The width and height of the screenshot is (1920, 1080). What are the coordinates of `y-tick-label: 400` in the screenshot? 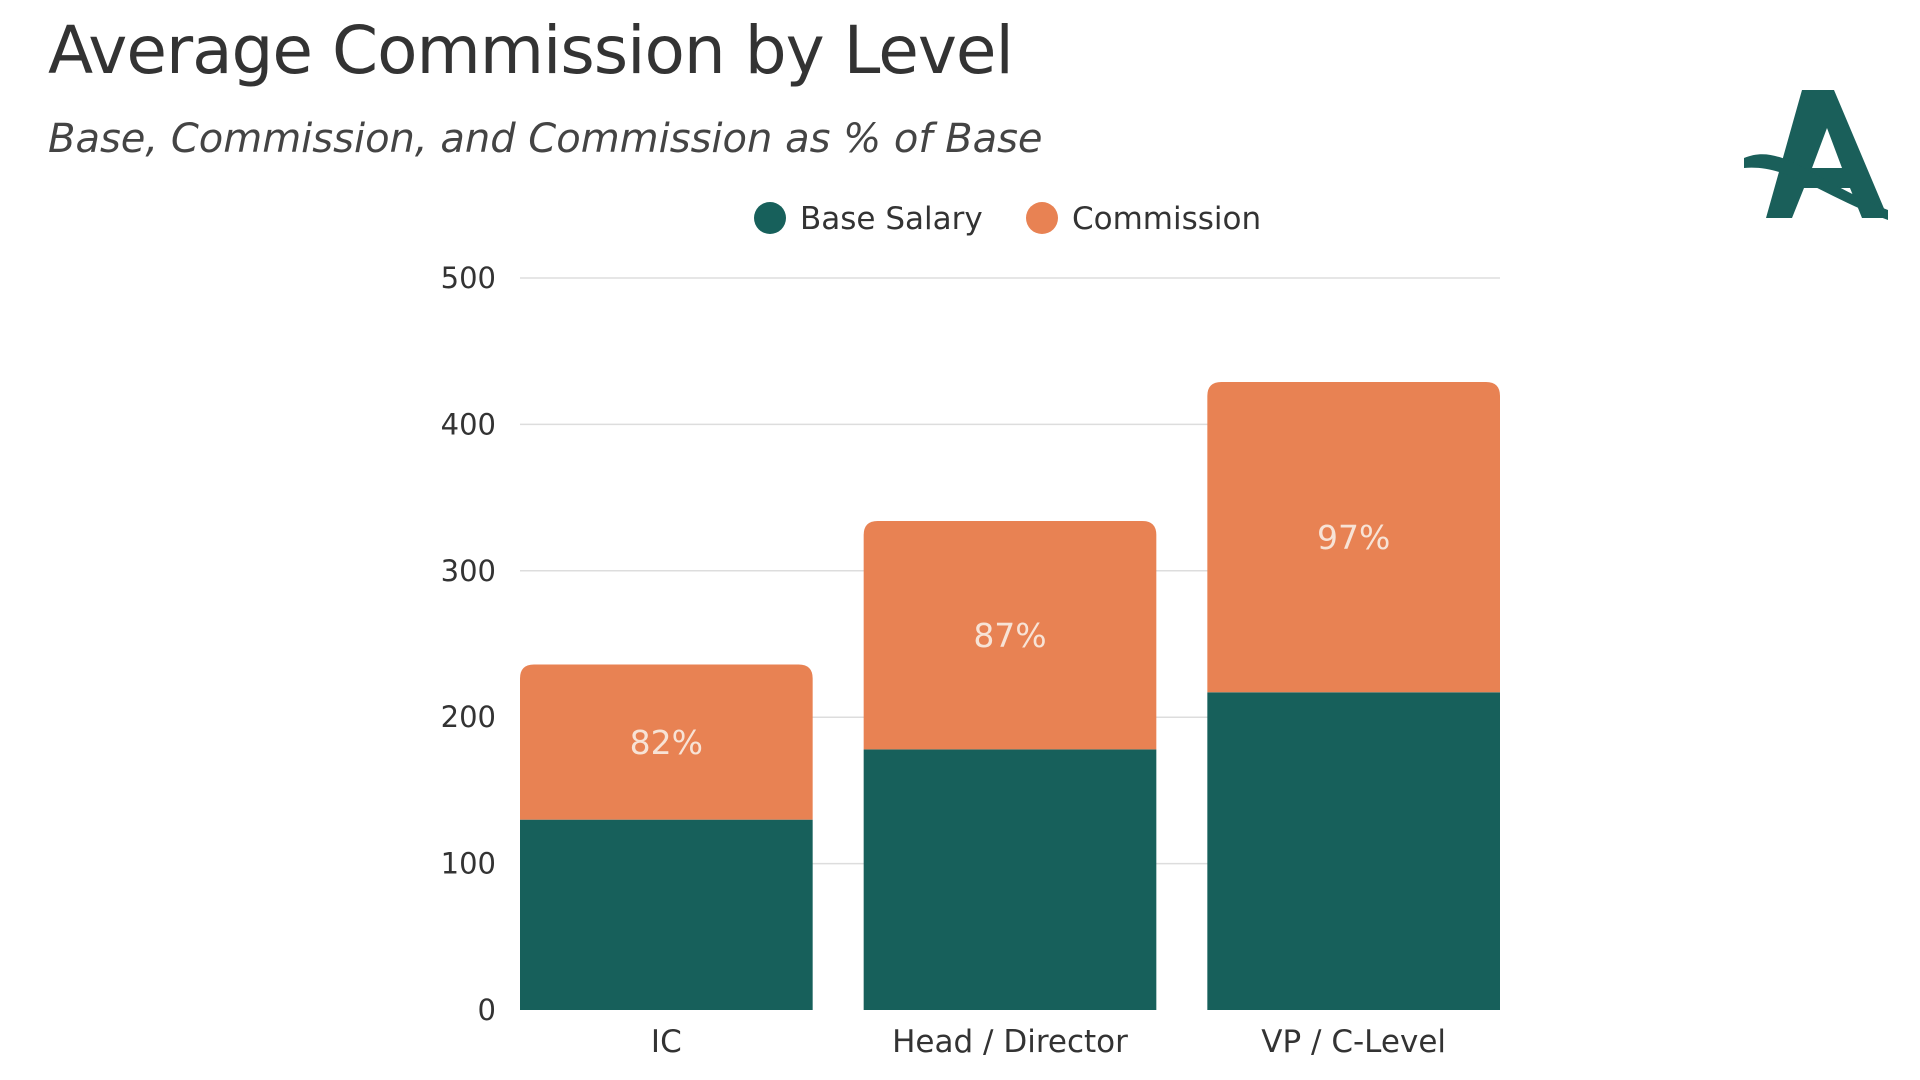 It's located at (468, 424).